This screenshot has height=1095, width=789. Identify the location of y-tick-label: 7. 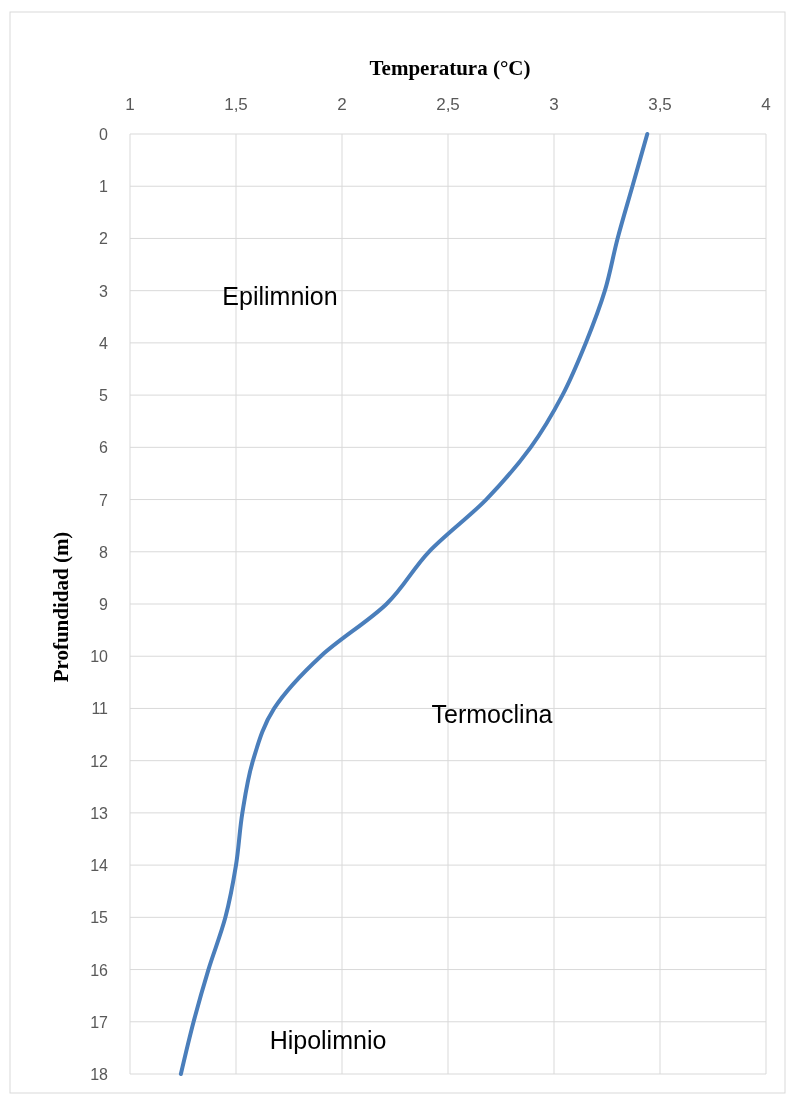
(104, 500).